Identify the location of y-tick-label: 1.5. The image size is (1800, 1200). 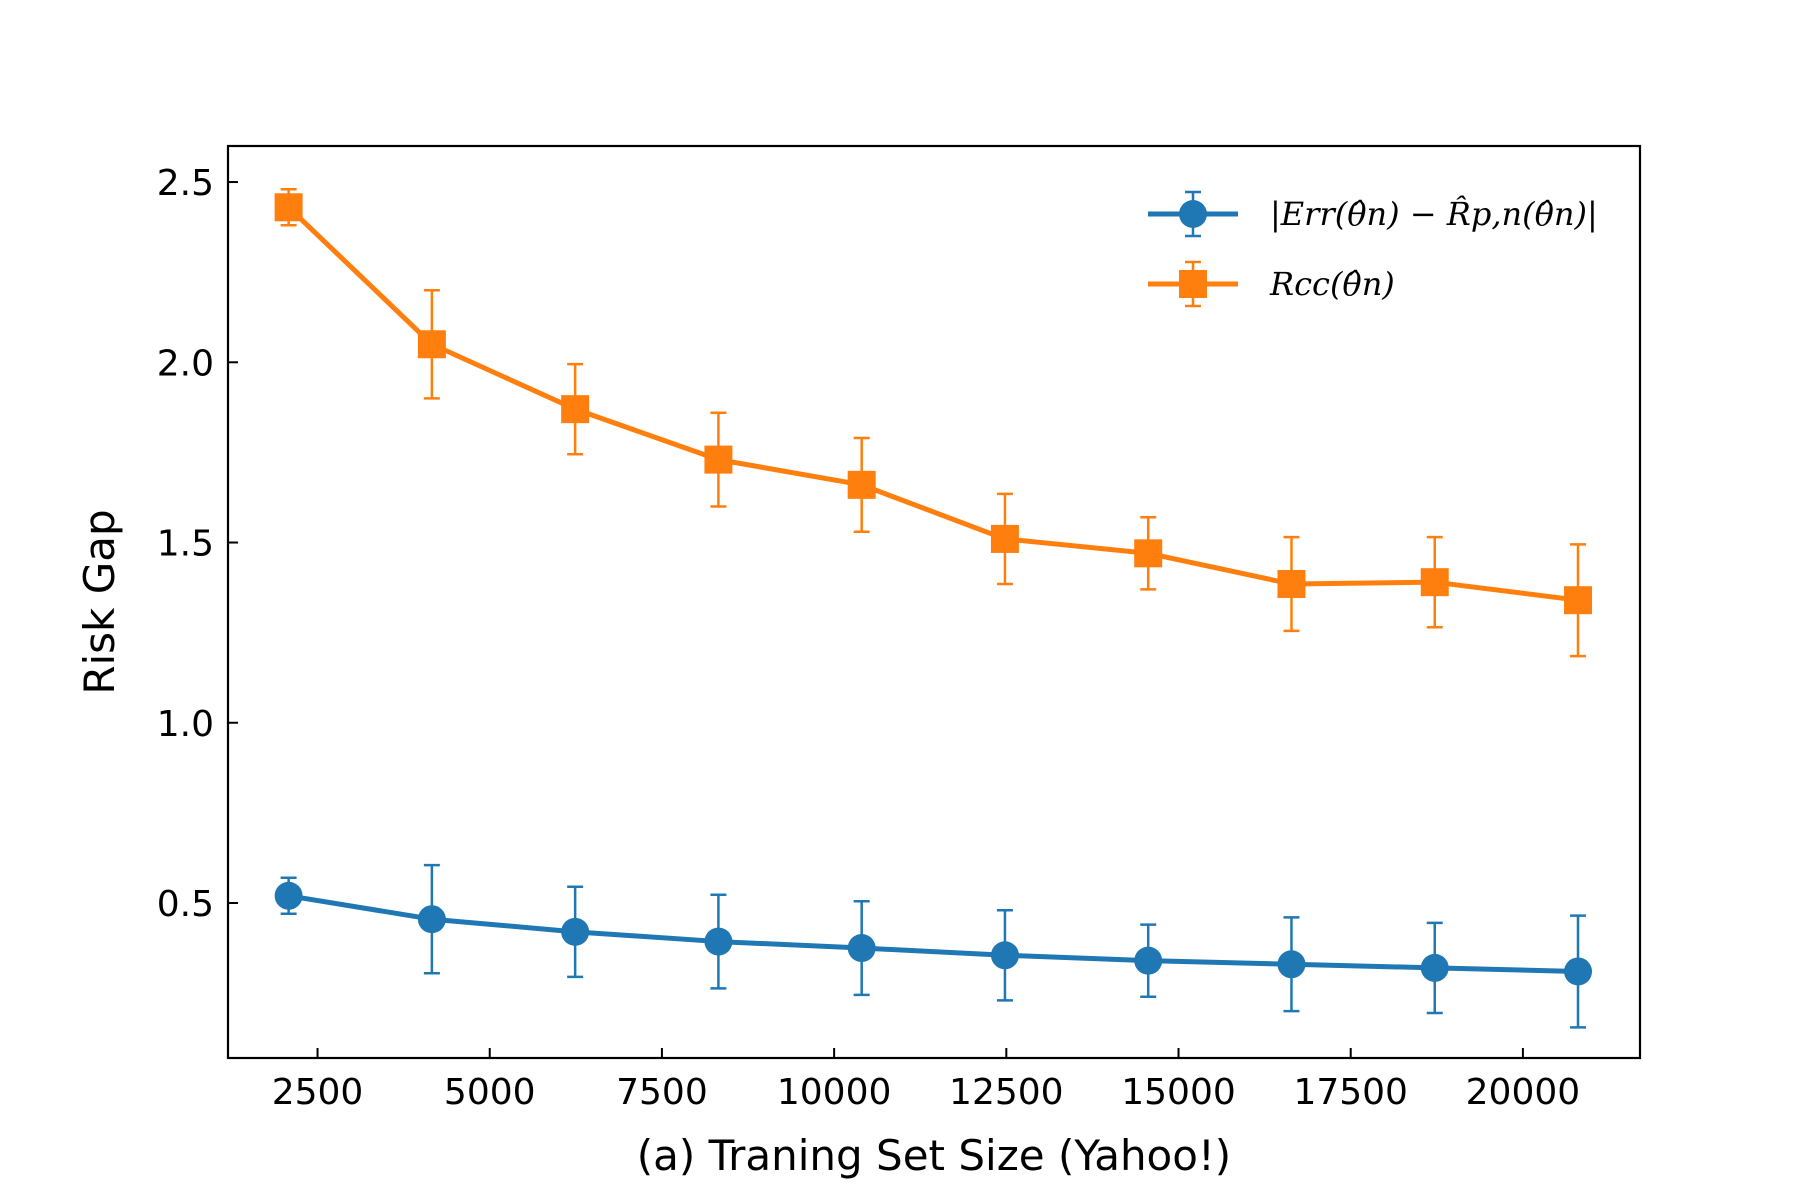
(185, 544).